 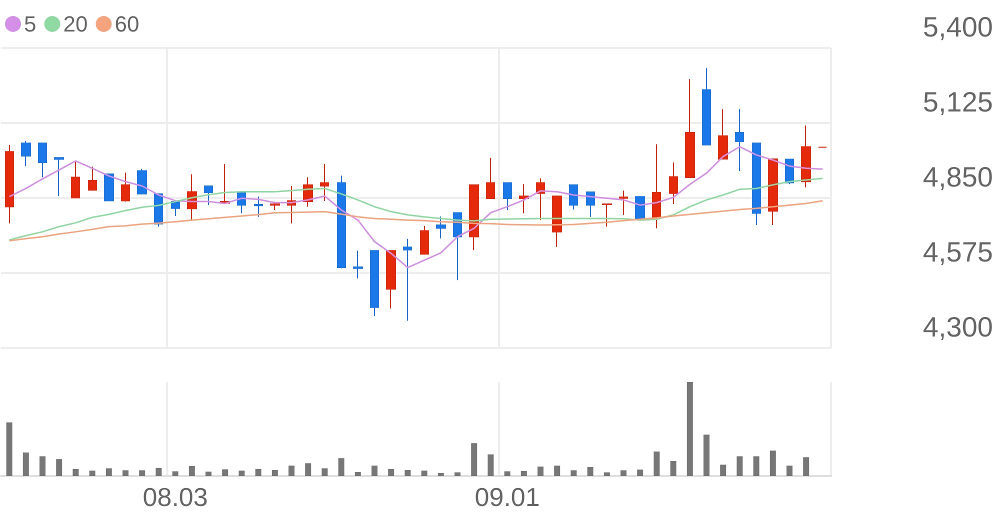 What do you see at coordinates (957, 102) in the screenshot?
I see `y-tick-label: 5,125` at bounding box center [957, 102].